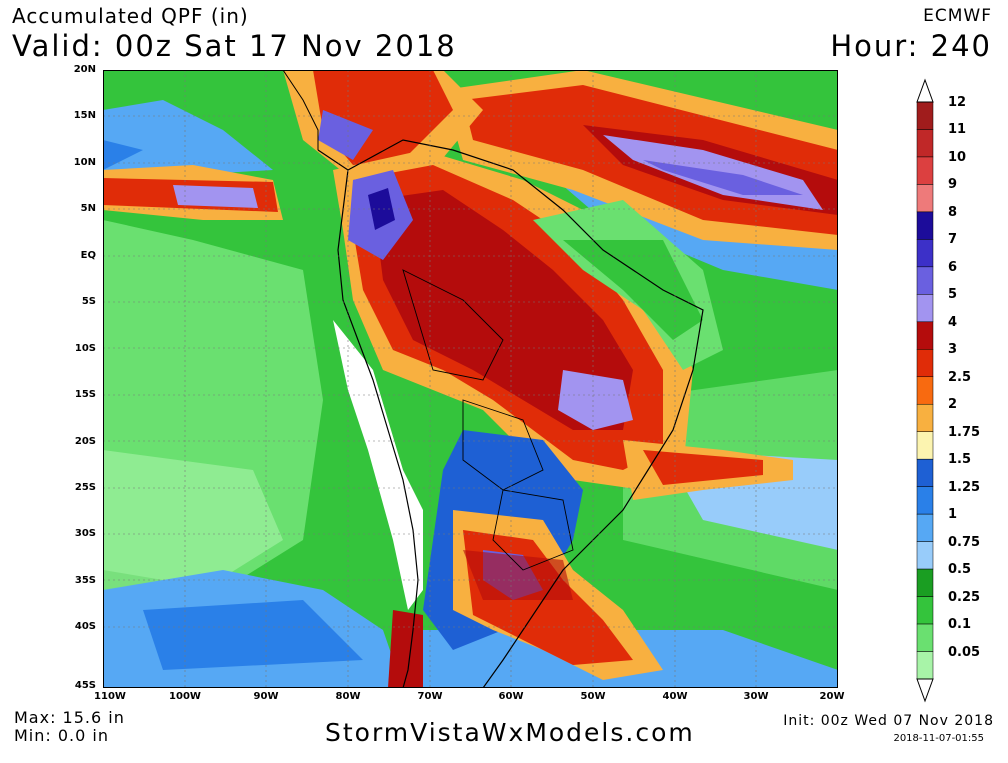 The width and height of the screenshot is (1008, 763). What do you see at coordinates (130, 16) in the screenshot?
I see `map-title: Accumulated QPF (in)` at bounding box center [130, 16].